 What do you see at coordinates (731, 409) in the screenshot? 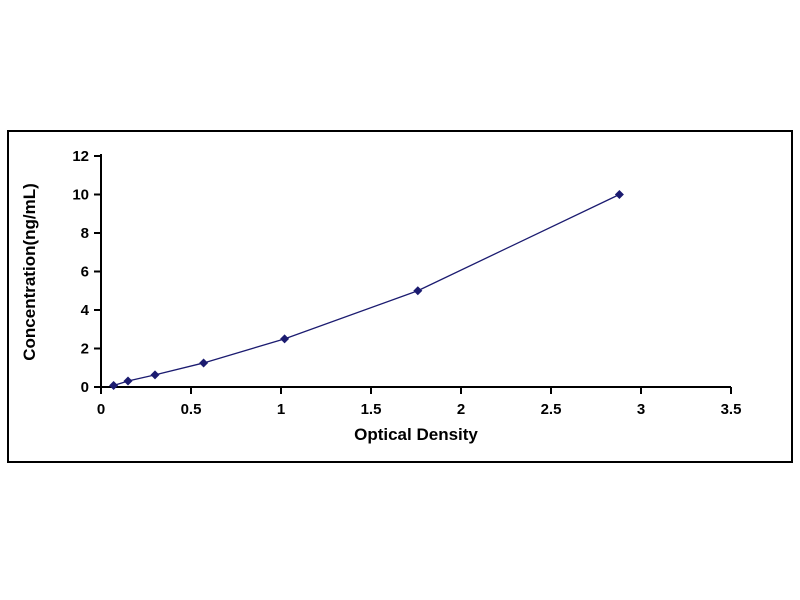
I see `x-tick-label: 3.5` at bounding box center [731, 409].